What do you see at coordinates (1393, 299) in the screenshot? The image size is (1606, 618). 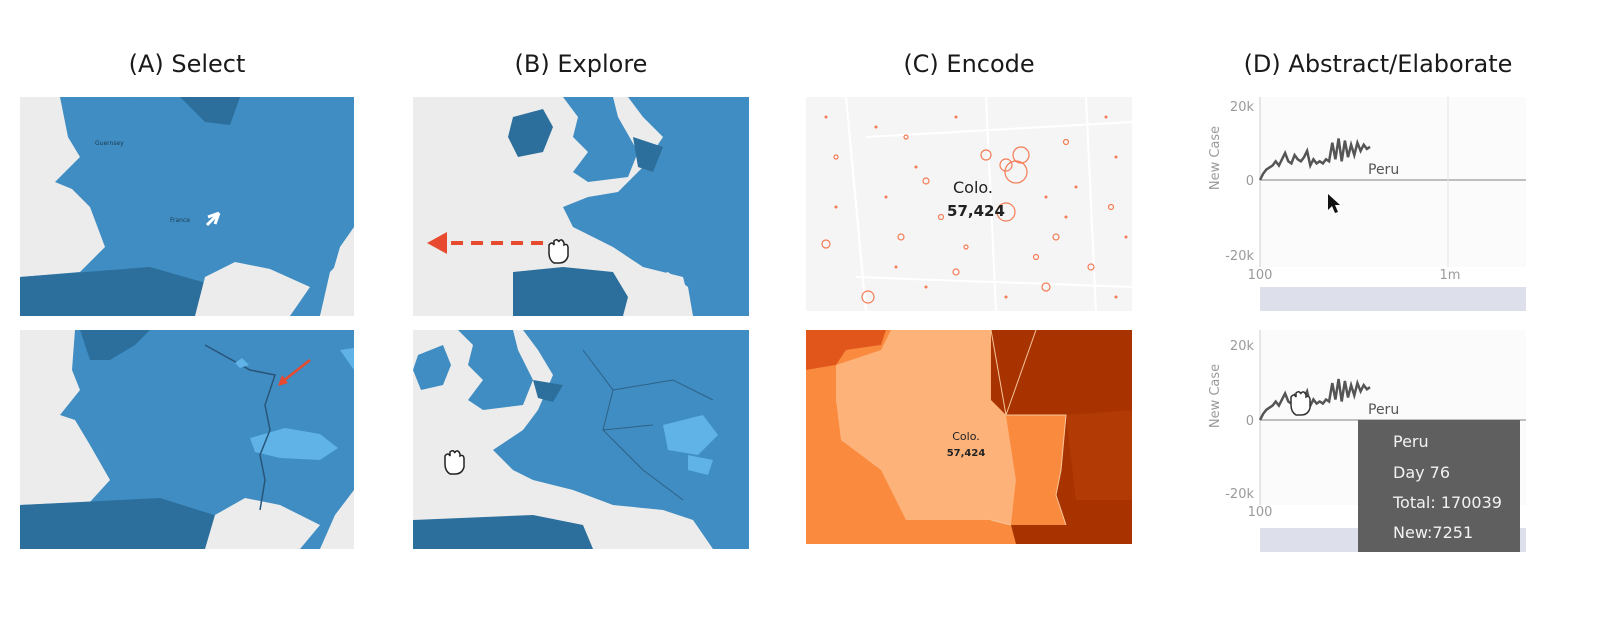 I see `range-slider-bar` at bounding box center [1393, 299].